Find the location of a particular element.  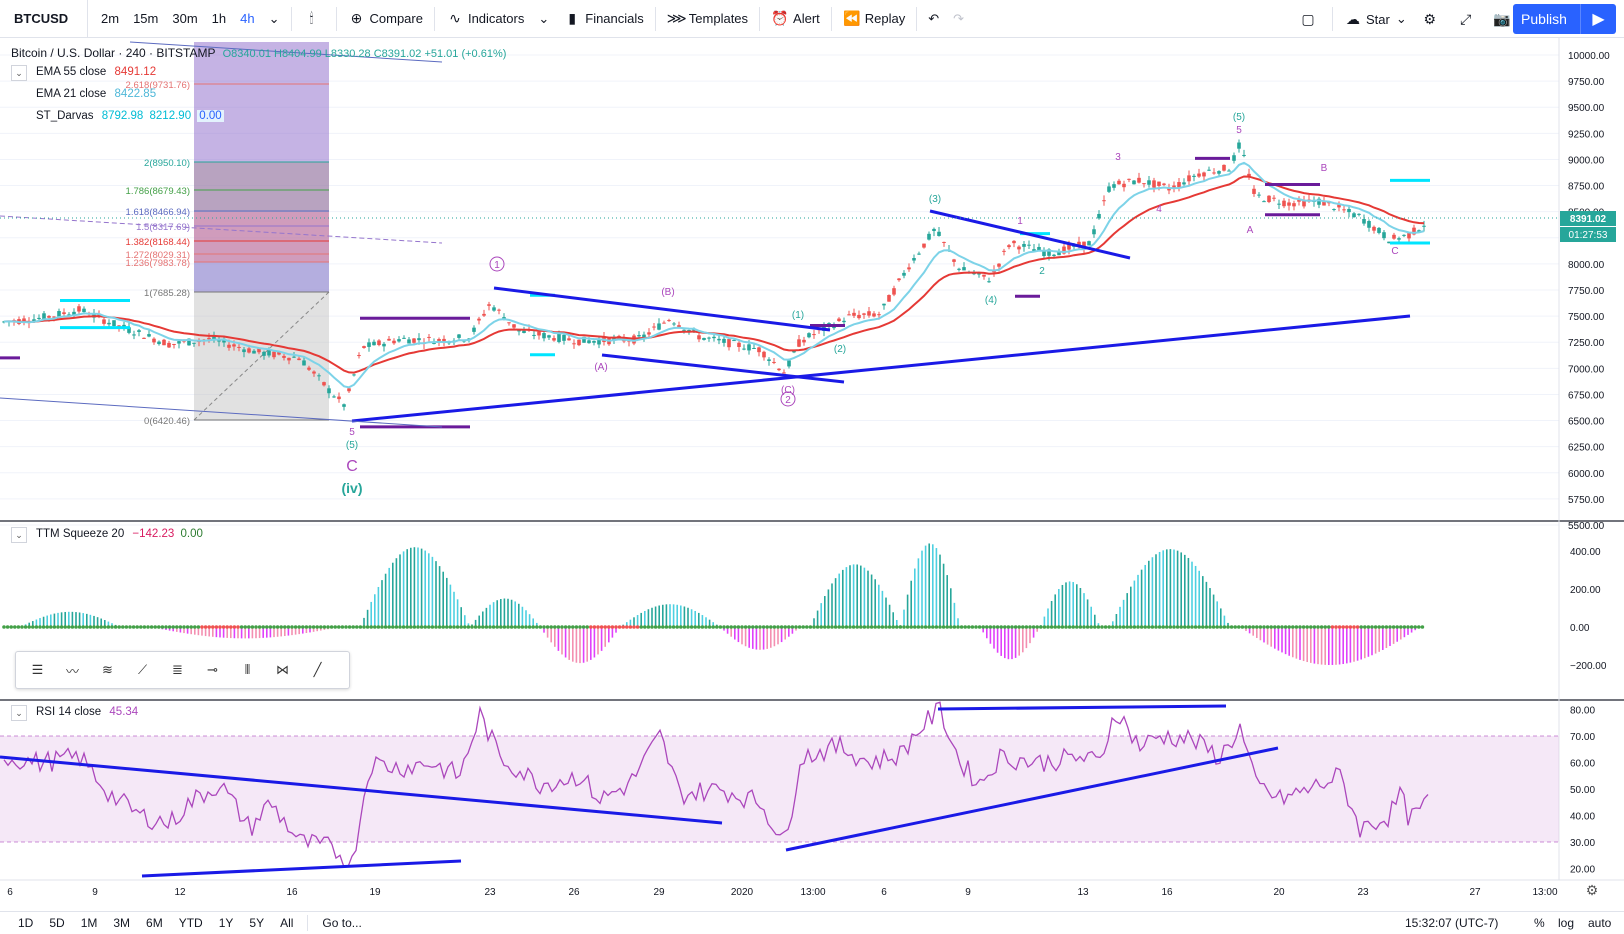

alert-button: ⏰ Alert is located at coordinates (795, 19).